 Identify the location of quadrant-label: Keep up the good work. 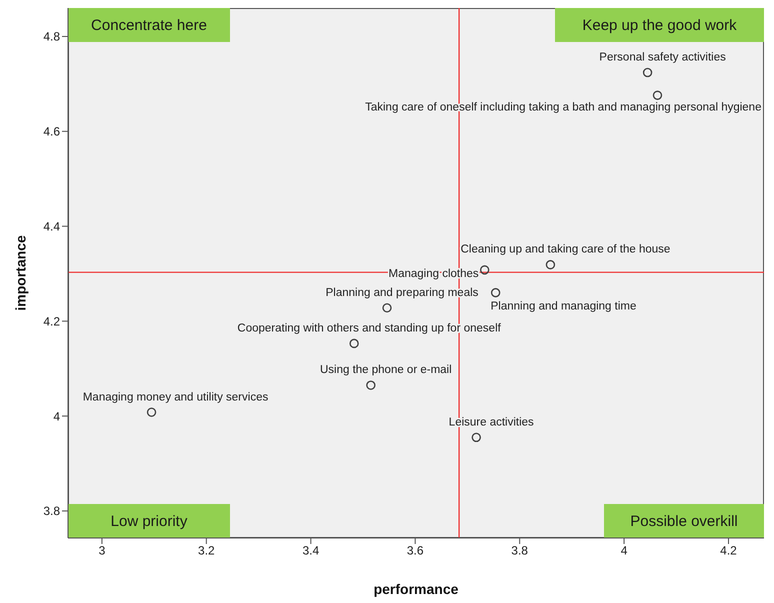
(659, 25).